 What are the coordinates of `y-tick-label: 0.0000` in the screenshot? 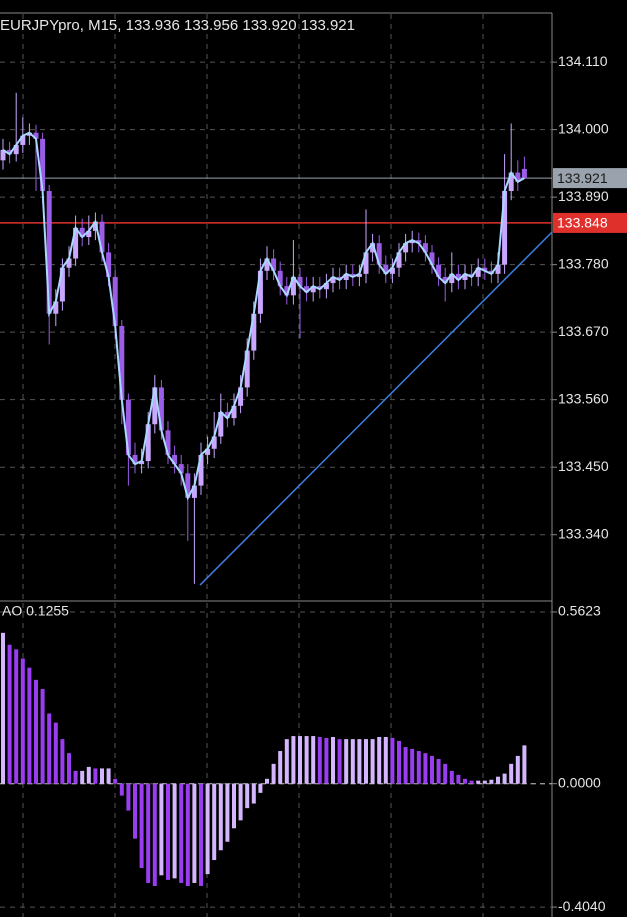 It's located at (579, 782).